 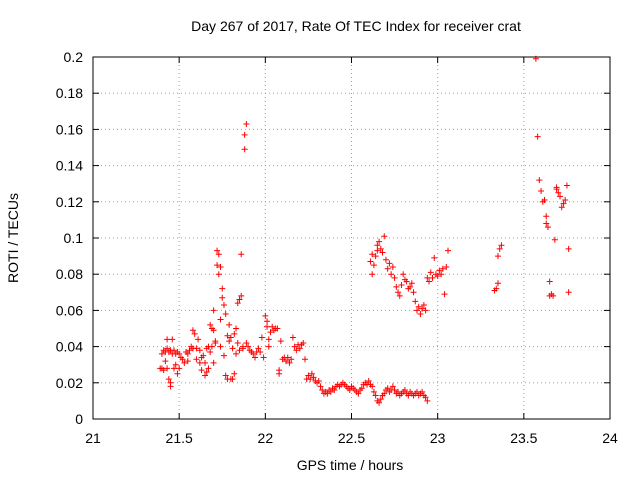 What do you see at coordinates (69, 310) in the screenshot?
I see `y-tick-label: 0.06` at bounding box center [69, 310].